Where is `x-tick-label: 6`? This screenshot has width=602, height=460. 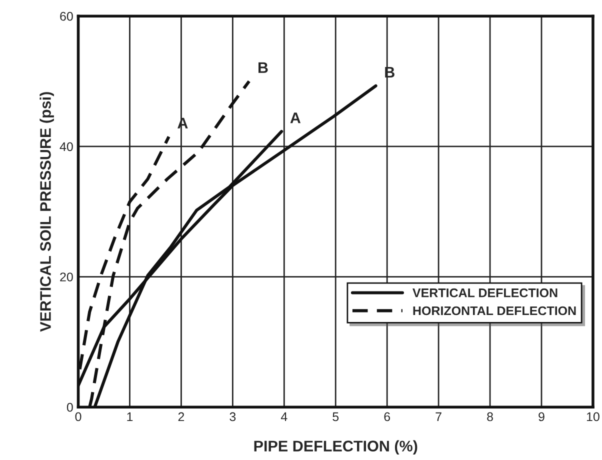
x-tick-label: 6 is located at coordinates (387, 417).